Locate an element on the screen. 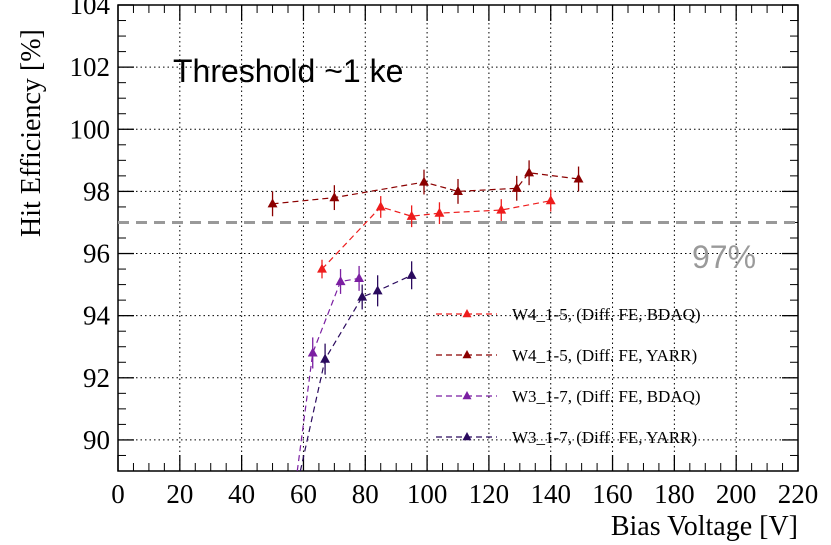 This screenshot has height=545, width=831. y-tick-label: 92 is located at coordinates (96, 378).